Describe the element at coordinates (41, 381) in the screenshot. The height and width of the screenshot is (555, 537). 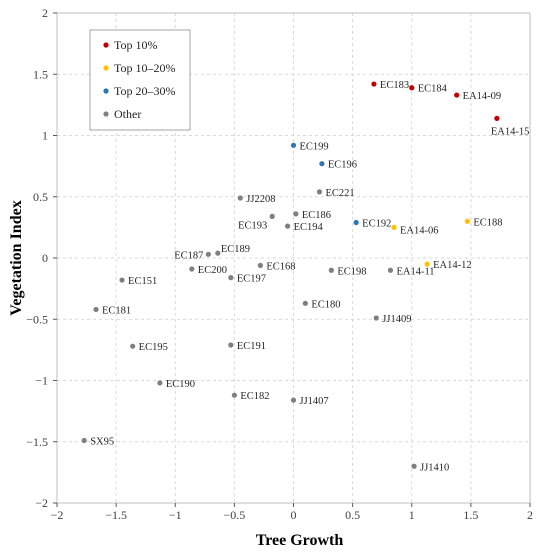
I see `y-tick-label: −1` at that location.